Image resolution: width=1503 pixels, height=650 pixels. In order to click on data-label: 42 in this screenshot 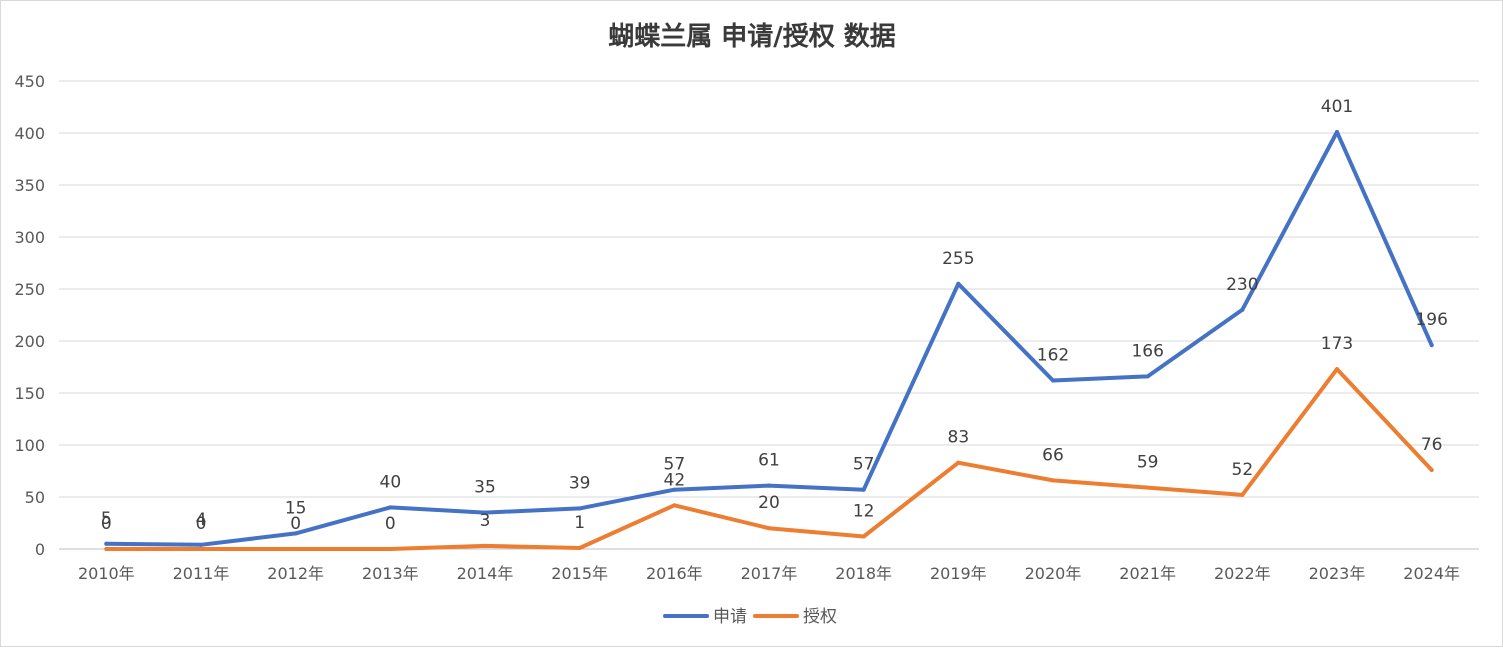, I will do `click(675, 480)`.